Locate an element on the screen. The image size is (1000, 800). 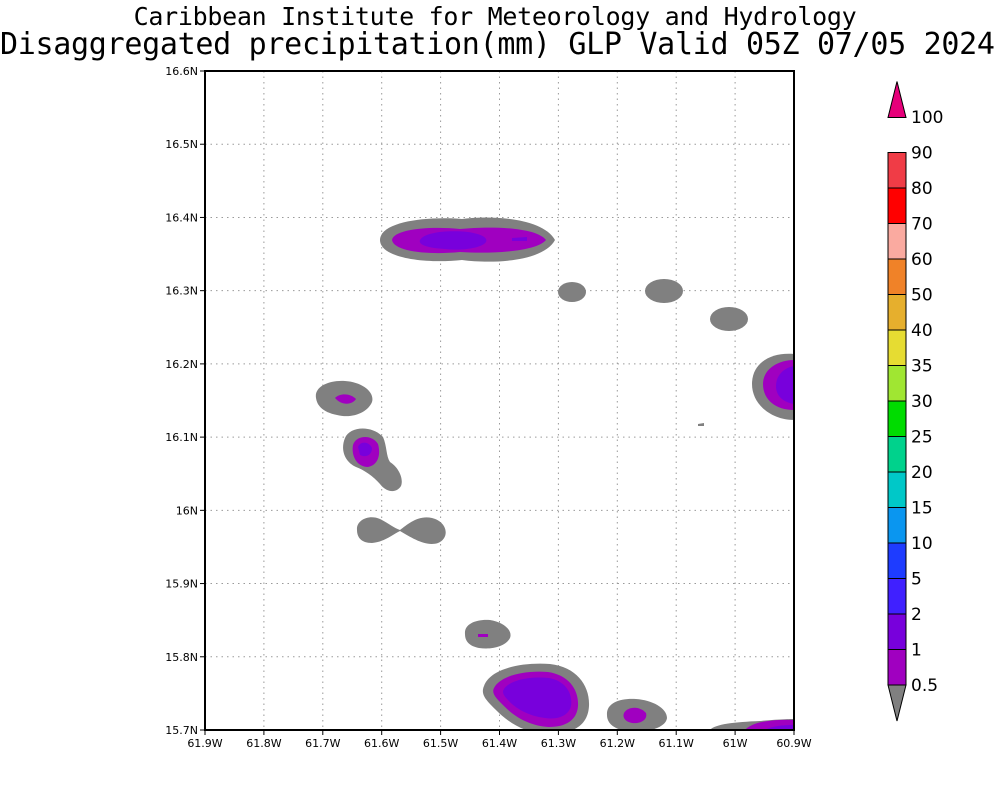
x-tick-label: 61.7W is located at coordinates (322, 743).